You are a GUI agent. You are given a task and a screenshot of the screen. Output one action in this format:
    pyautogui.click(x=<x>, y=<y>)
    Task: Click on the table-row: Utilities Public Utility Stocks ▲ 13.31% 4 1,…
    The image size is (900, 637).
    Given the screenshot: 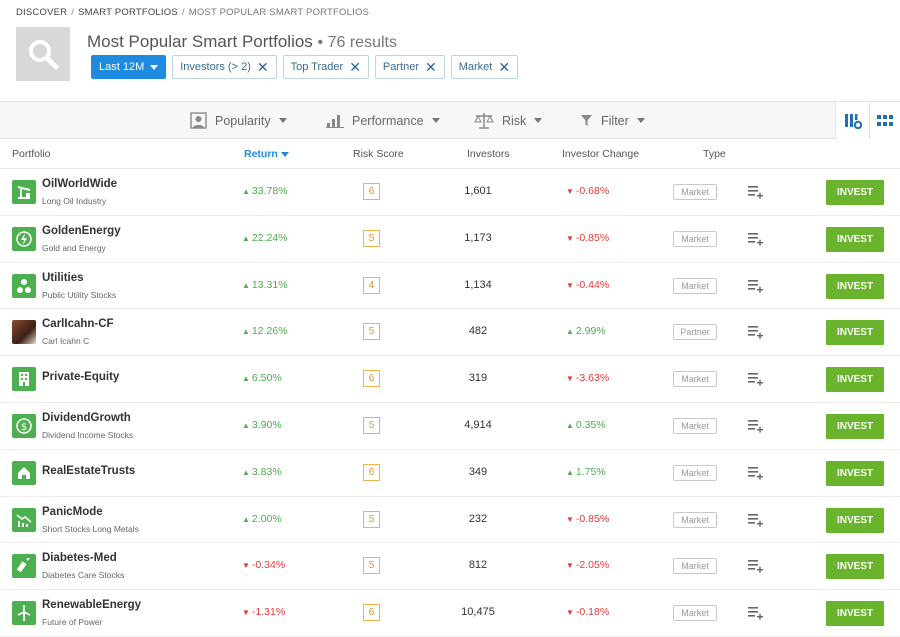 What is the action you would take?
    pyautogui.click(x=450, y=286)
    